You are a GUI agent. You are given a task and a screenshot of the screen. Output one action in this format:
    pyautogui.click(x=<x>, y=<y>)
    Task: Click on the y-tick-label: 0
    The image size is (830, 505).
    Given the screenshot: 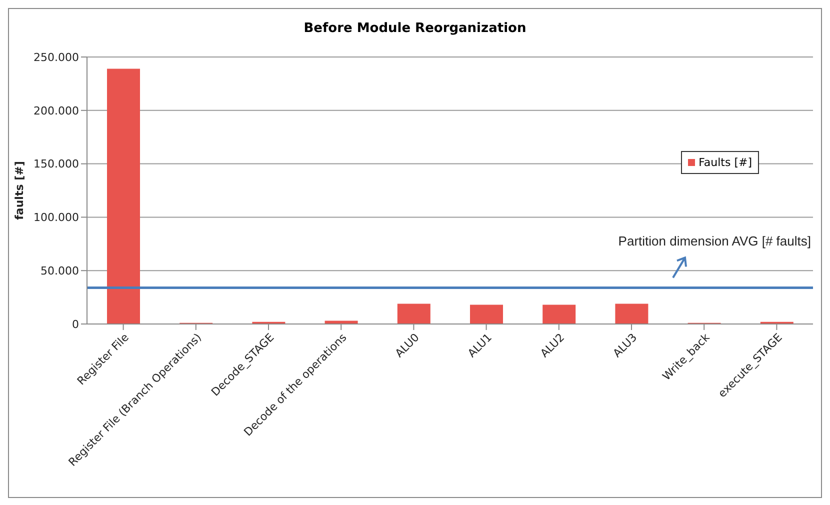 What is the action you would take?
    pyautogui.click(x=75, y=324)
    